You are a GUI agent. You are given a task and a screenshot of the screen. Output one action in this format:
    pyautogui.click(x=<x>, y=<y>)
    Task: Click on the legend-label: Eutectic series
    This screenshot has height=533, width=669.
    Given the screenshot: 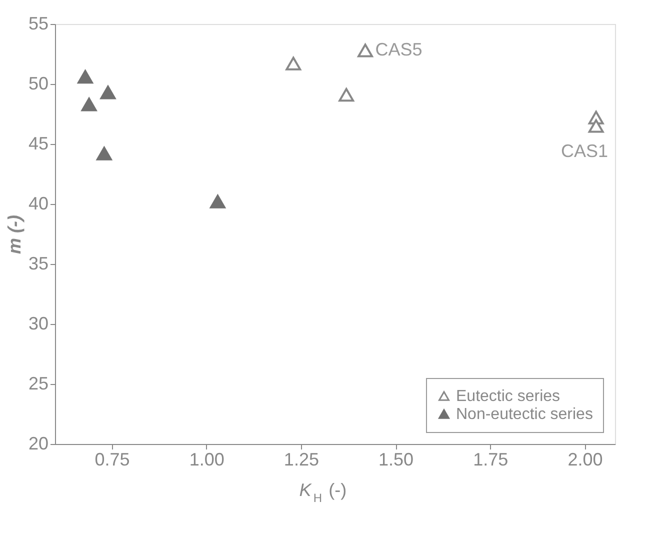 What is the action you would take?
    pyautogui.click(x=508, y=396)
    